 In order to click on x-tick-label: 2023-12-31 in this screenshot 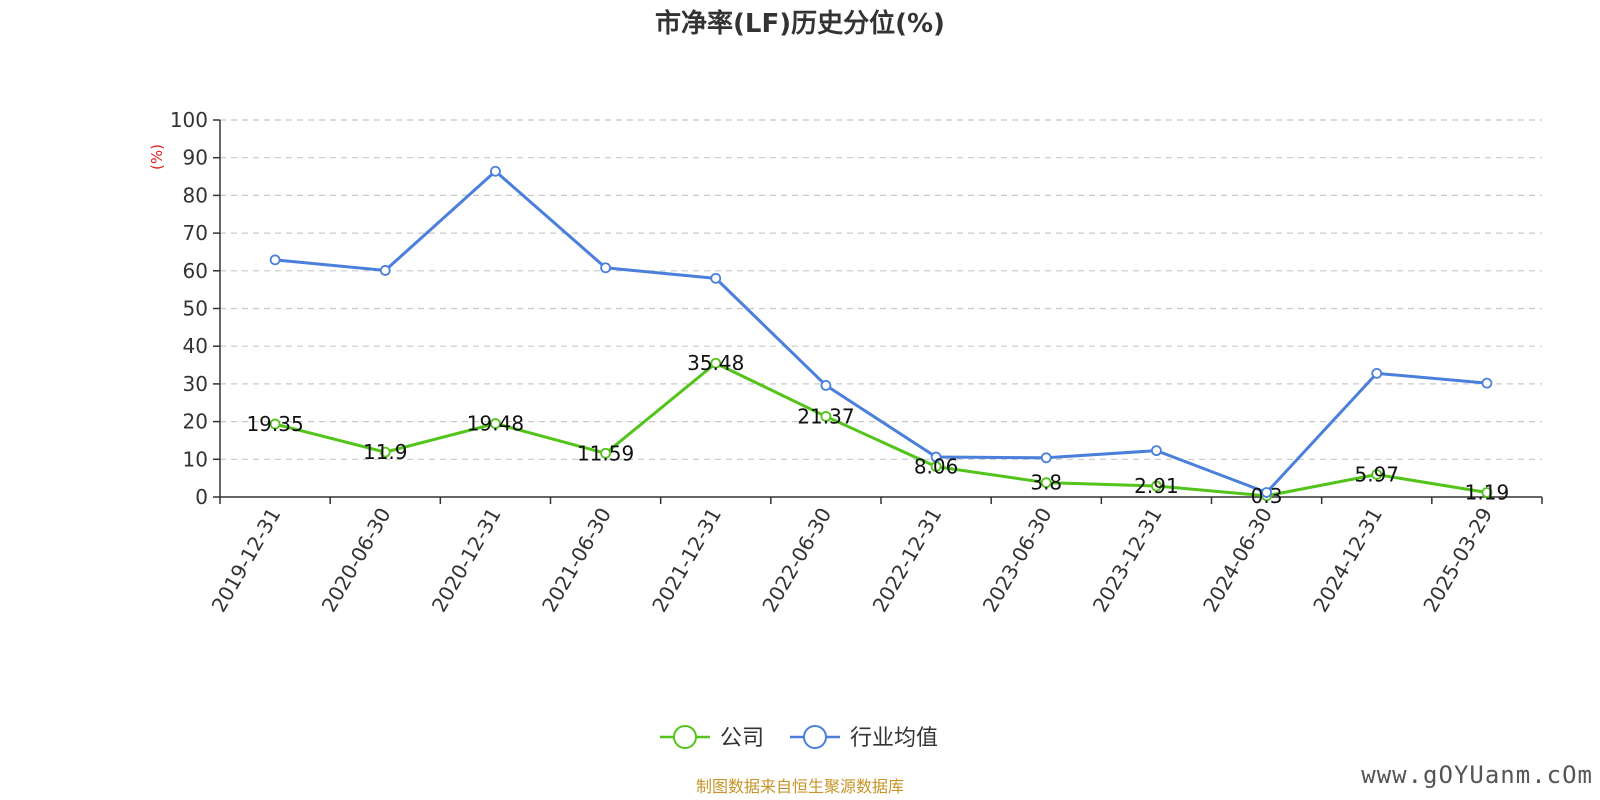, I will do `click(1127, 560)`.